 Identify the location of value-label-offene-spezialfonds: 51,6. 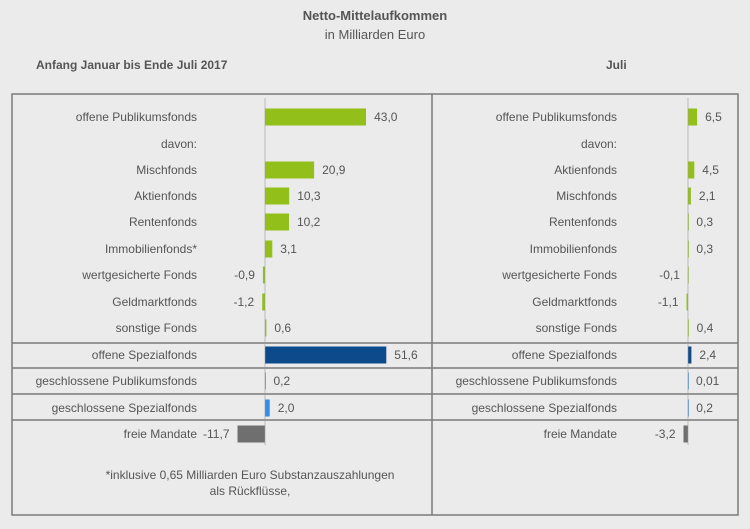
(406, 355).